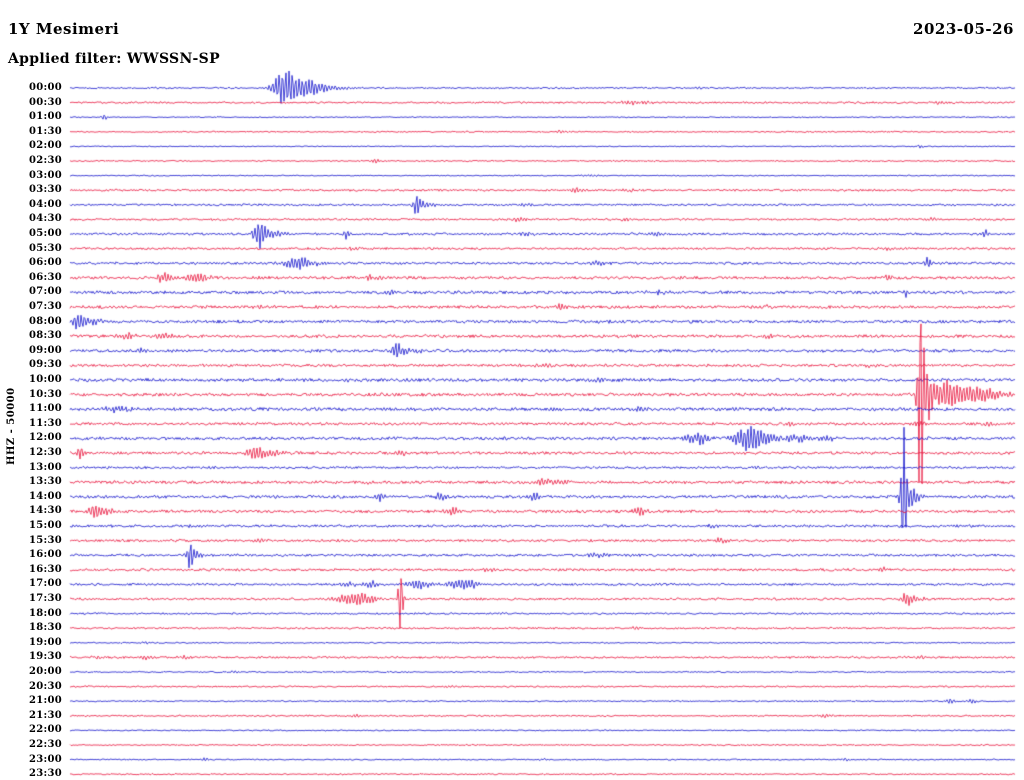  Describe the element at coordinates (45, 409) in the screenshot. I see `time-label: 11:00` at that location.